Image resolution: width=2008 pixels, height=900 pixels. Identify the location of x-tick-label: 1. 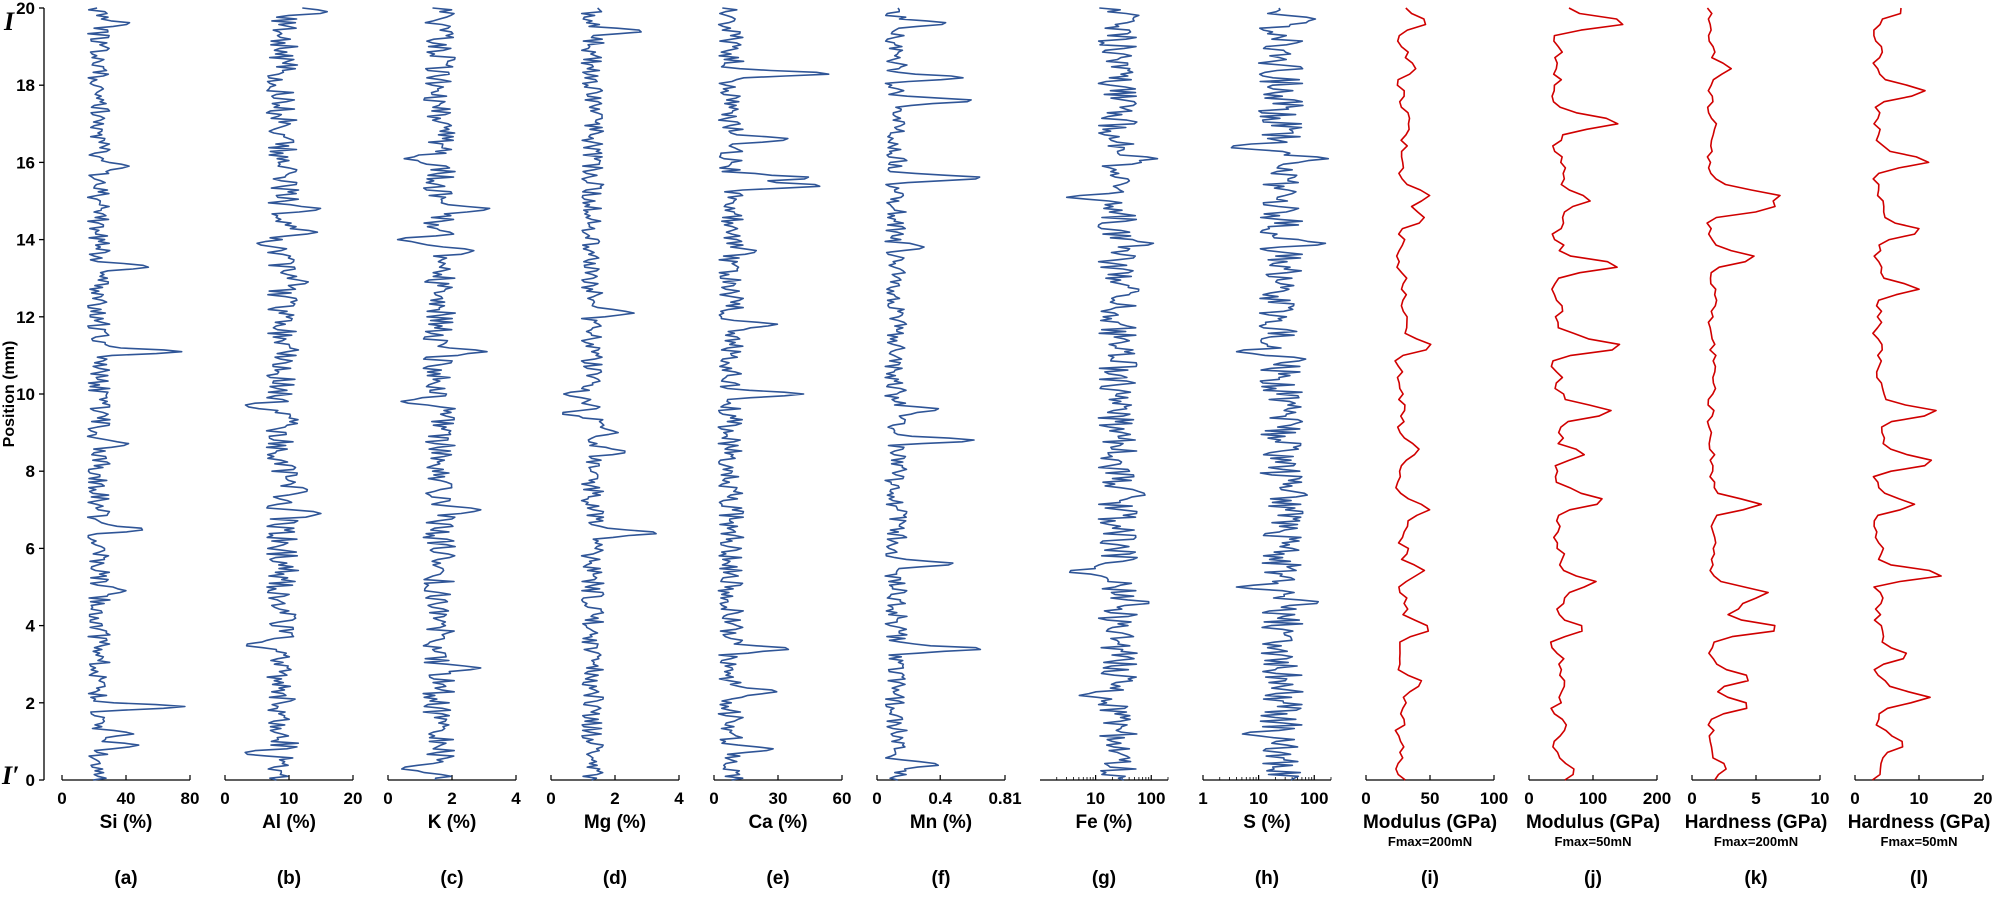
(1202, 798).